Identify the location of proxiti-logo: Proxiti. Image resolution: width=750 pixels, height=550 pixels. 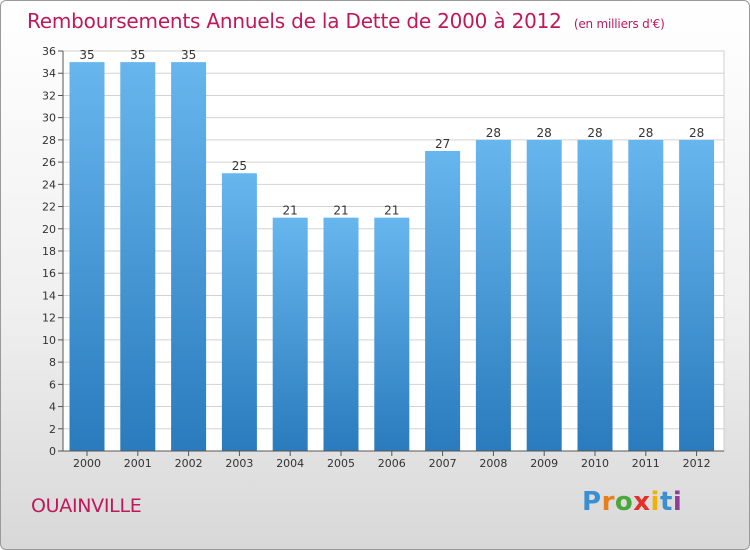
(632, 502).